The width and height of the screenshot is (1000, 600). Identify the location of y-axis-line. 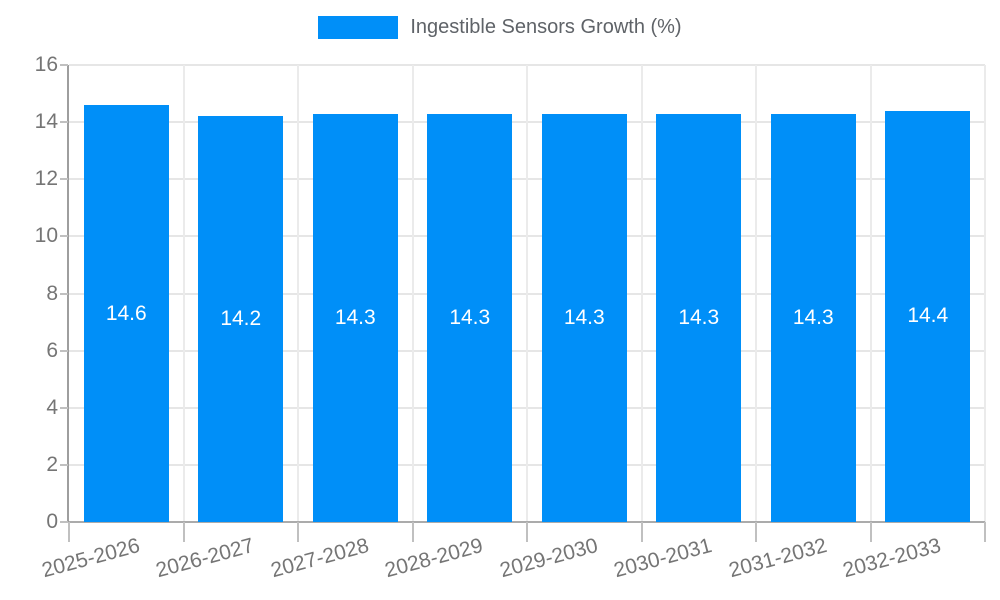
(68, 293).